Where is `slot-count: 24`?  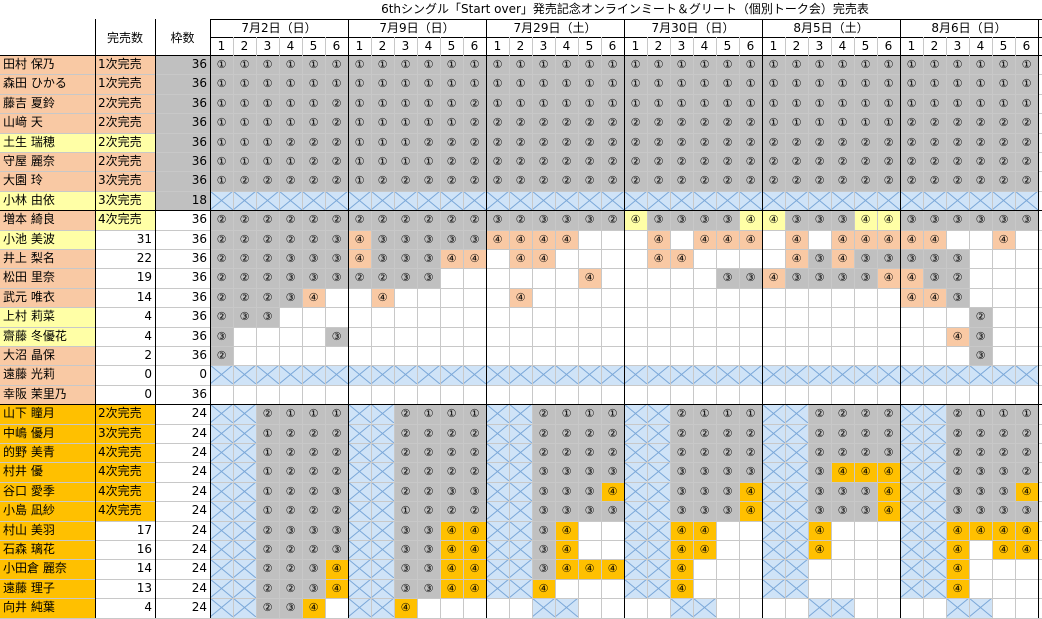 slot-count: 24 is located at coordinates (182, 453).